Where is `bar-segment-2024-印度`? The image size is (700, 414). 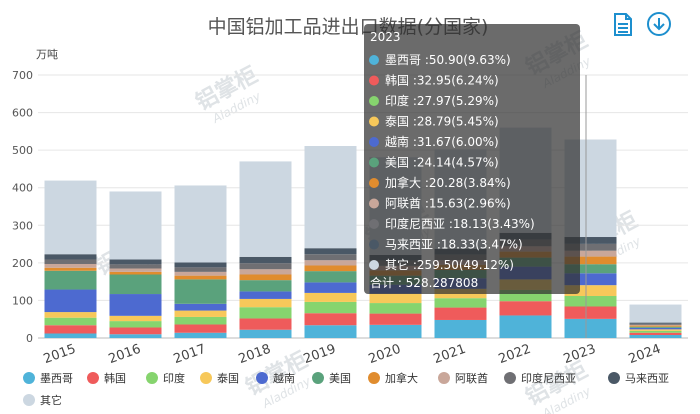
bar-segment-2024-印度 is located at coordinates (655, 331).